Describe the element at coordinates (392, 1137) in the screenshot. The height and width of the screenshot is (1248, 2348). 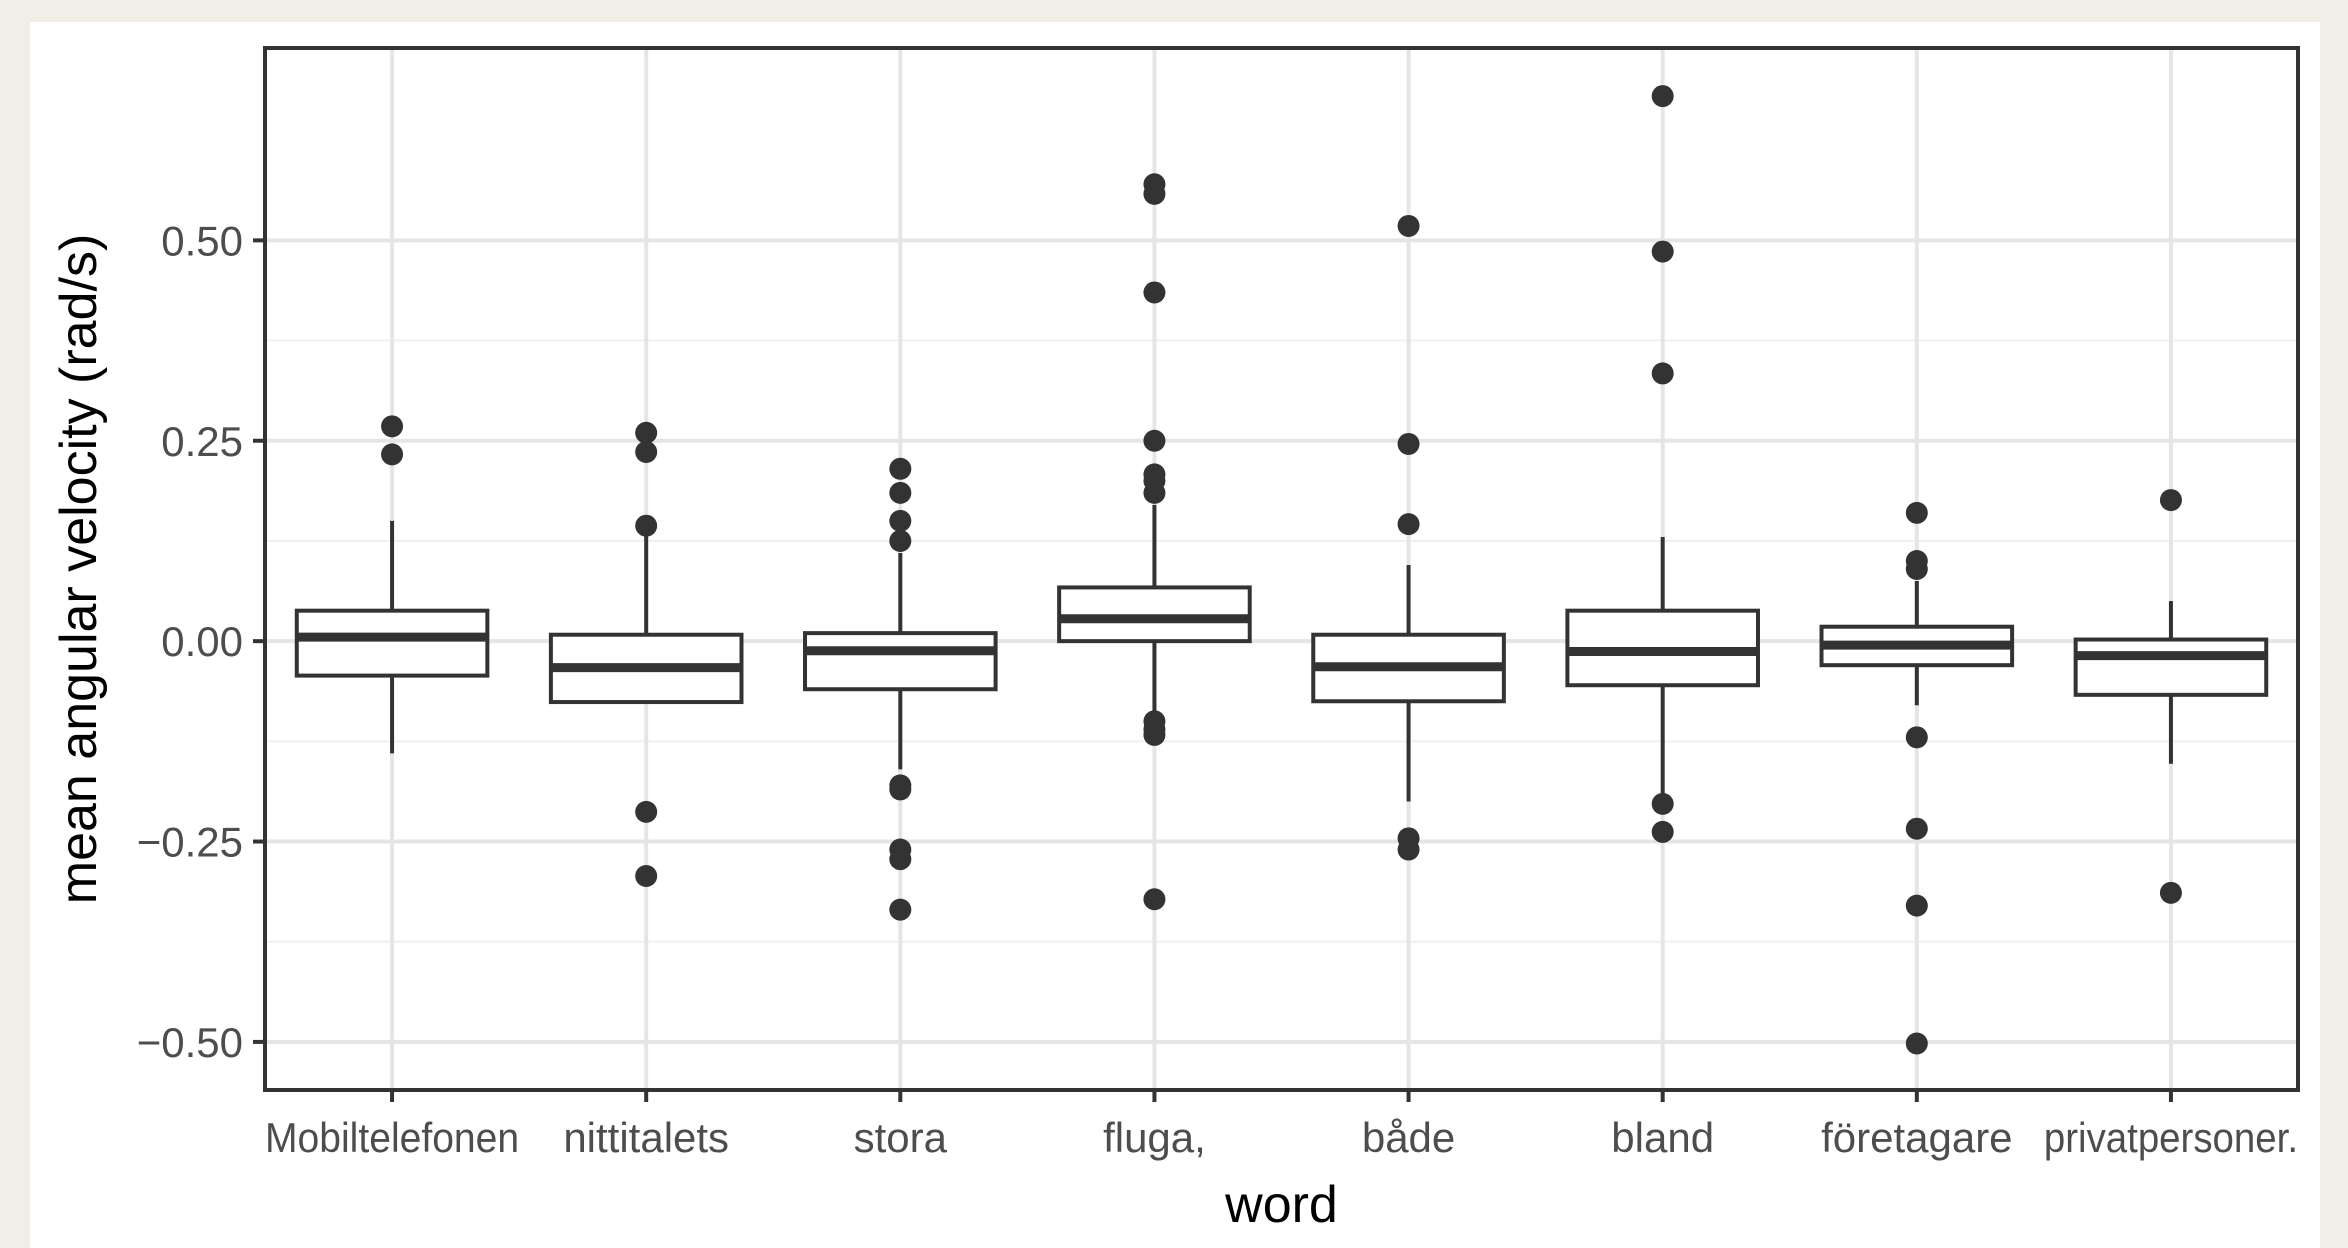
I see `x-tick-label: Mobiltelefonen` at that location.